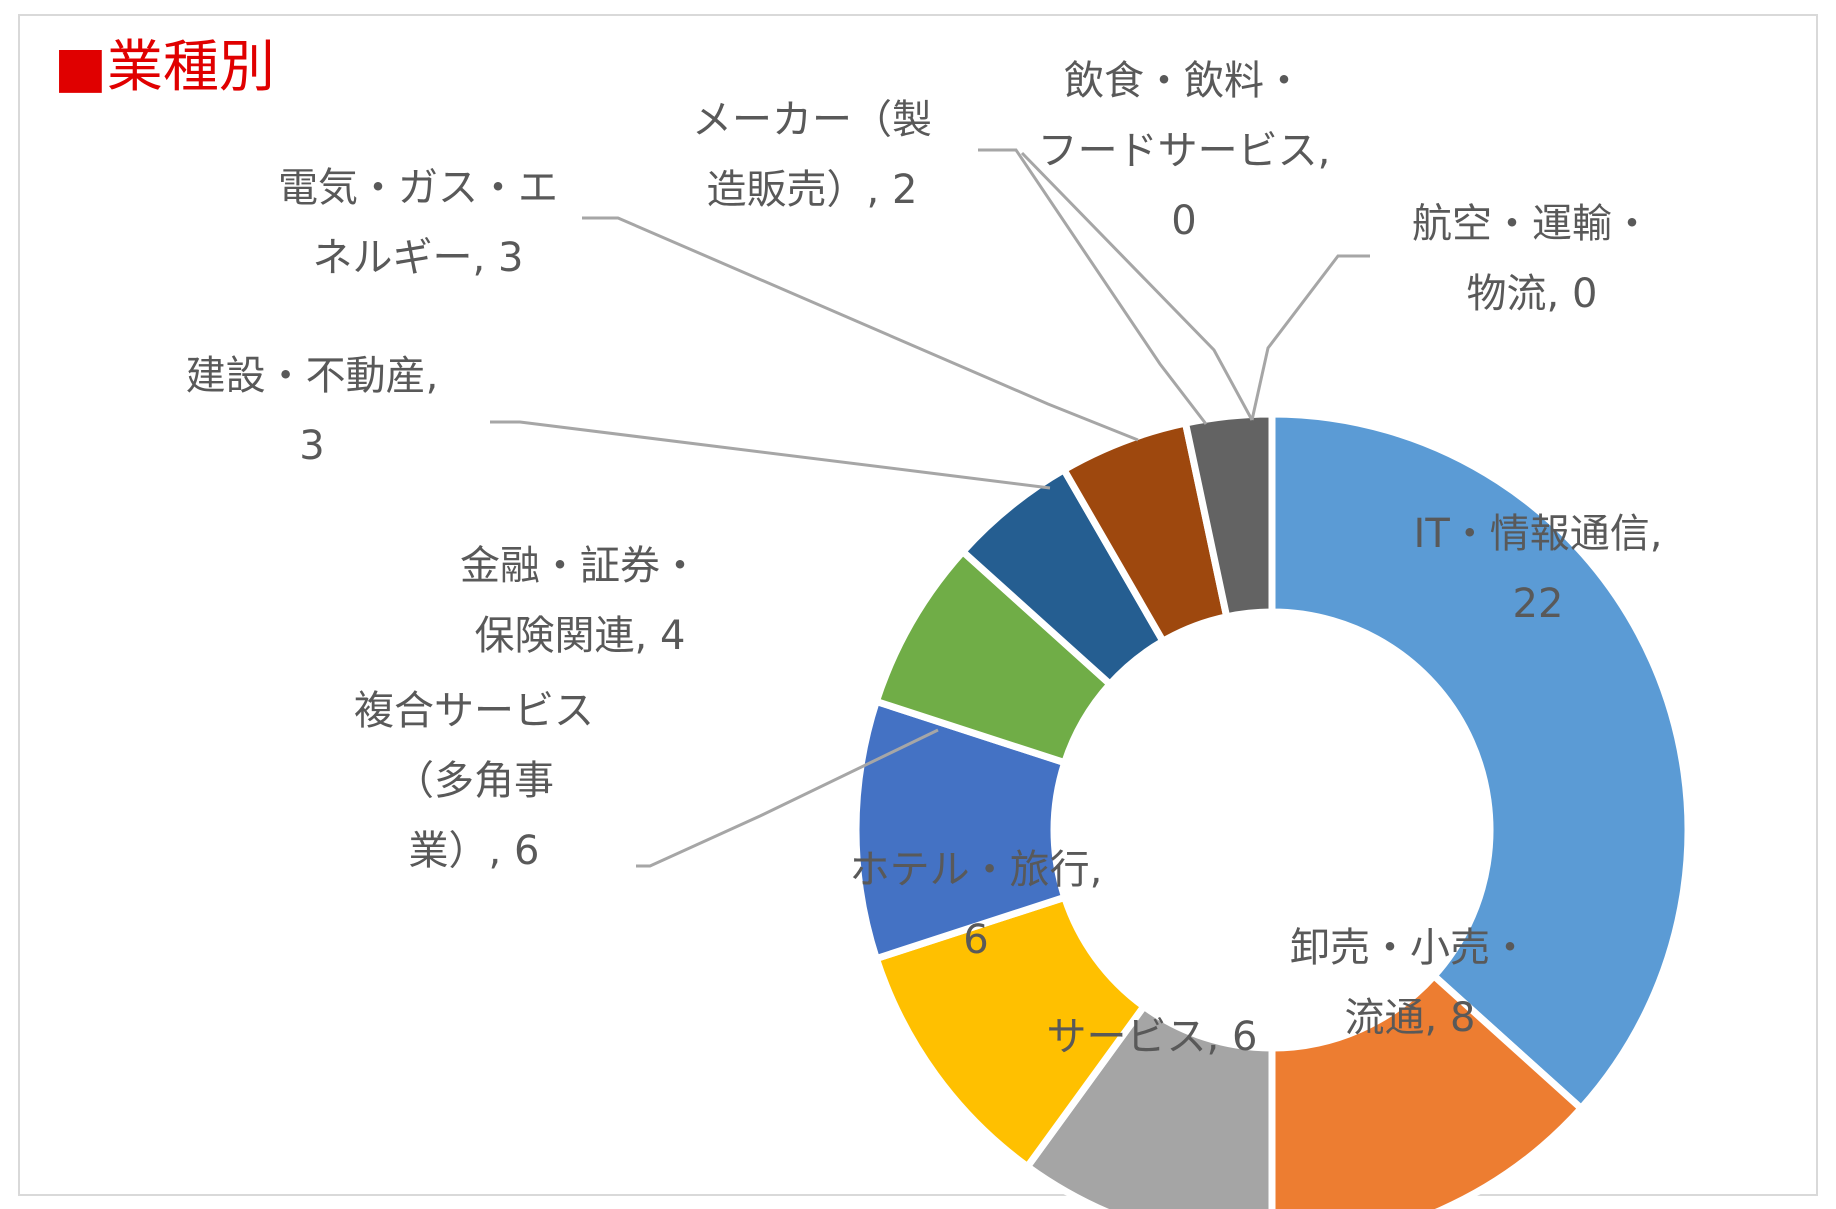 This screenshot has width=1836, height=1209. I want to click on data-label: 卸売・小売・流通, 8, so click(1410, 983).